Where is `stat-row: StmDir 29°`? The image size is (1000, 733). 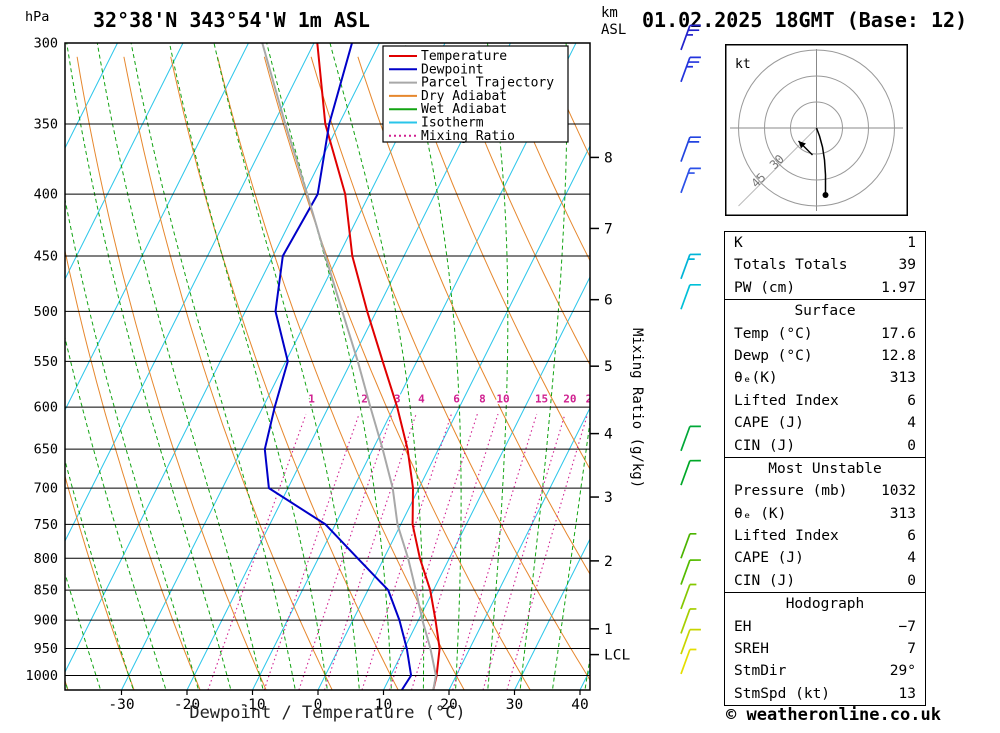 stat-row: StmDir 29° is located at coordinates (825, 671).